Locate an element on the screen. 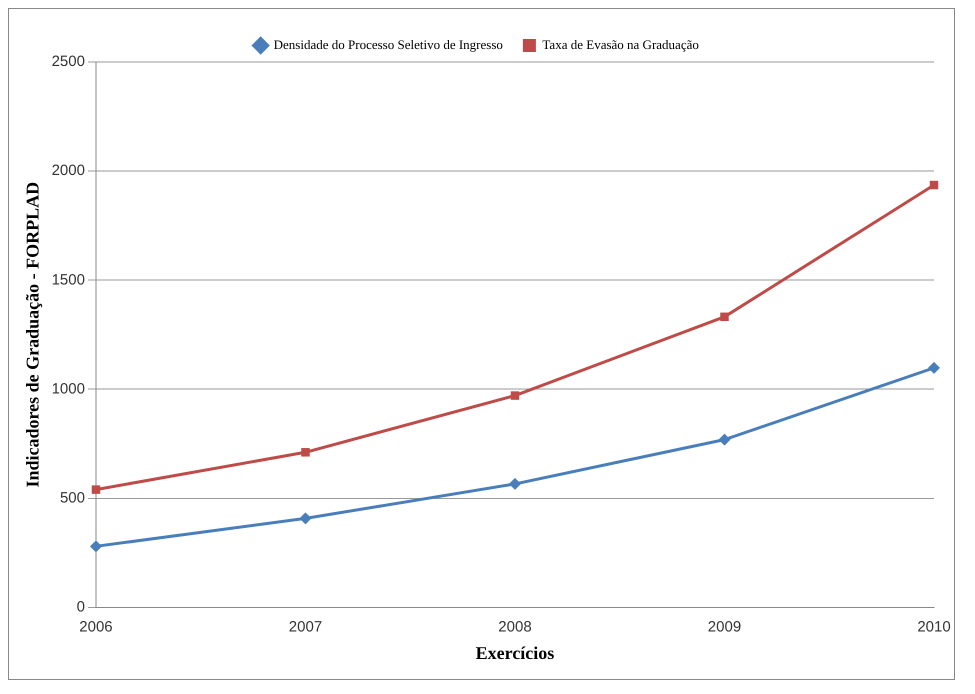 Image resolution: width=975 pixels, height=694 pixels. y-tick-label: 500 is located at coordinates (72, 497).